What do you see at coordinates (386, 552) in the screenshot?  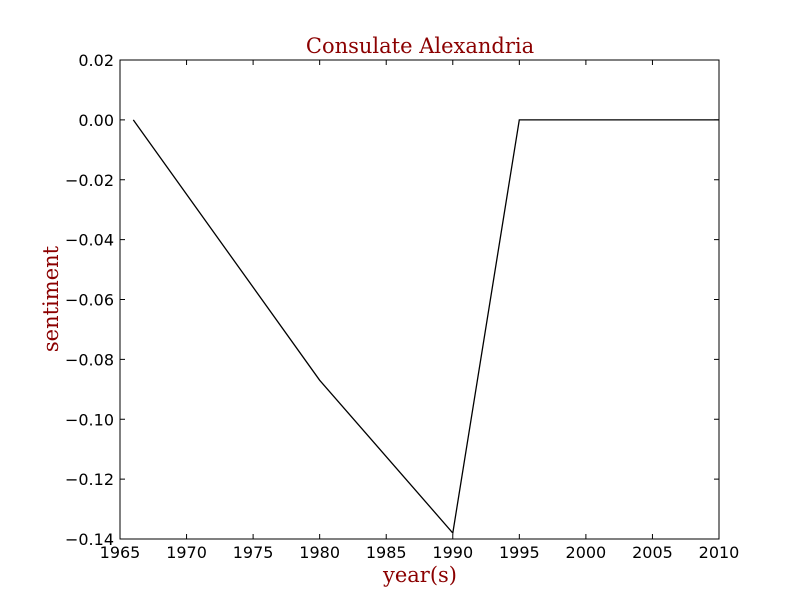 I see `x-tick-label: 1985` at bounding box center [386, 552].